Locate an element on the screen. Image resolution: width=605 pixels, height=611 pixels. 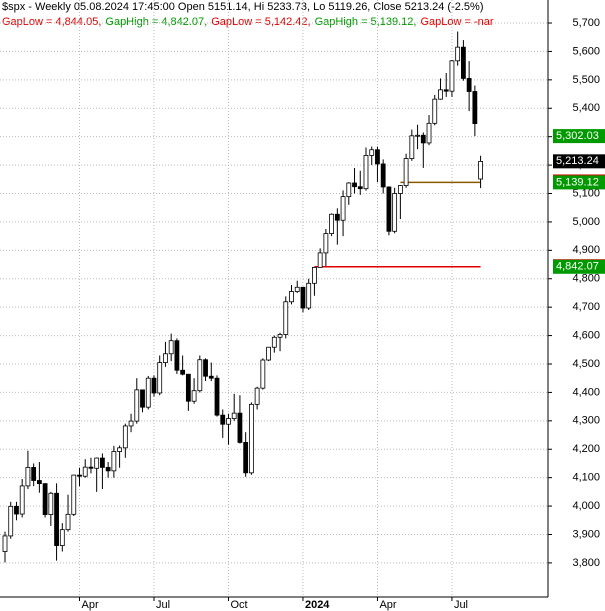
y-tick-label: 4,700 is located at coordinates (586, 307).